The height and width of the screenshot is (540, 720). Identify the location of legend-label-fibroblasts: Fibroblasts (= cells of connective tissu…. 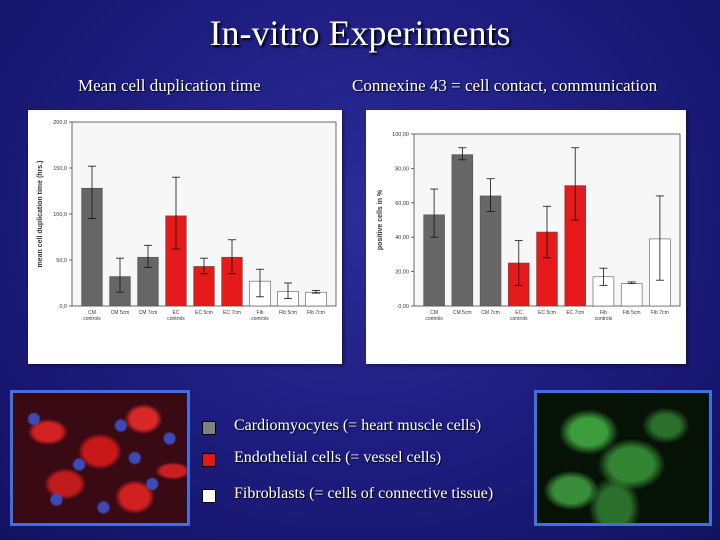
(364, 493).